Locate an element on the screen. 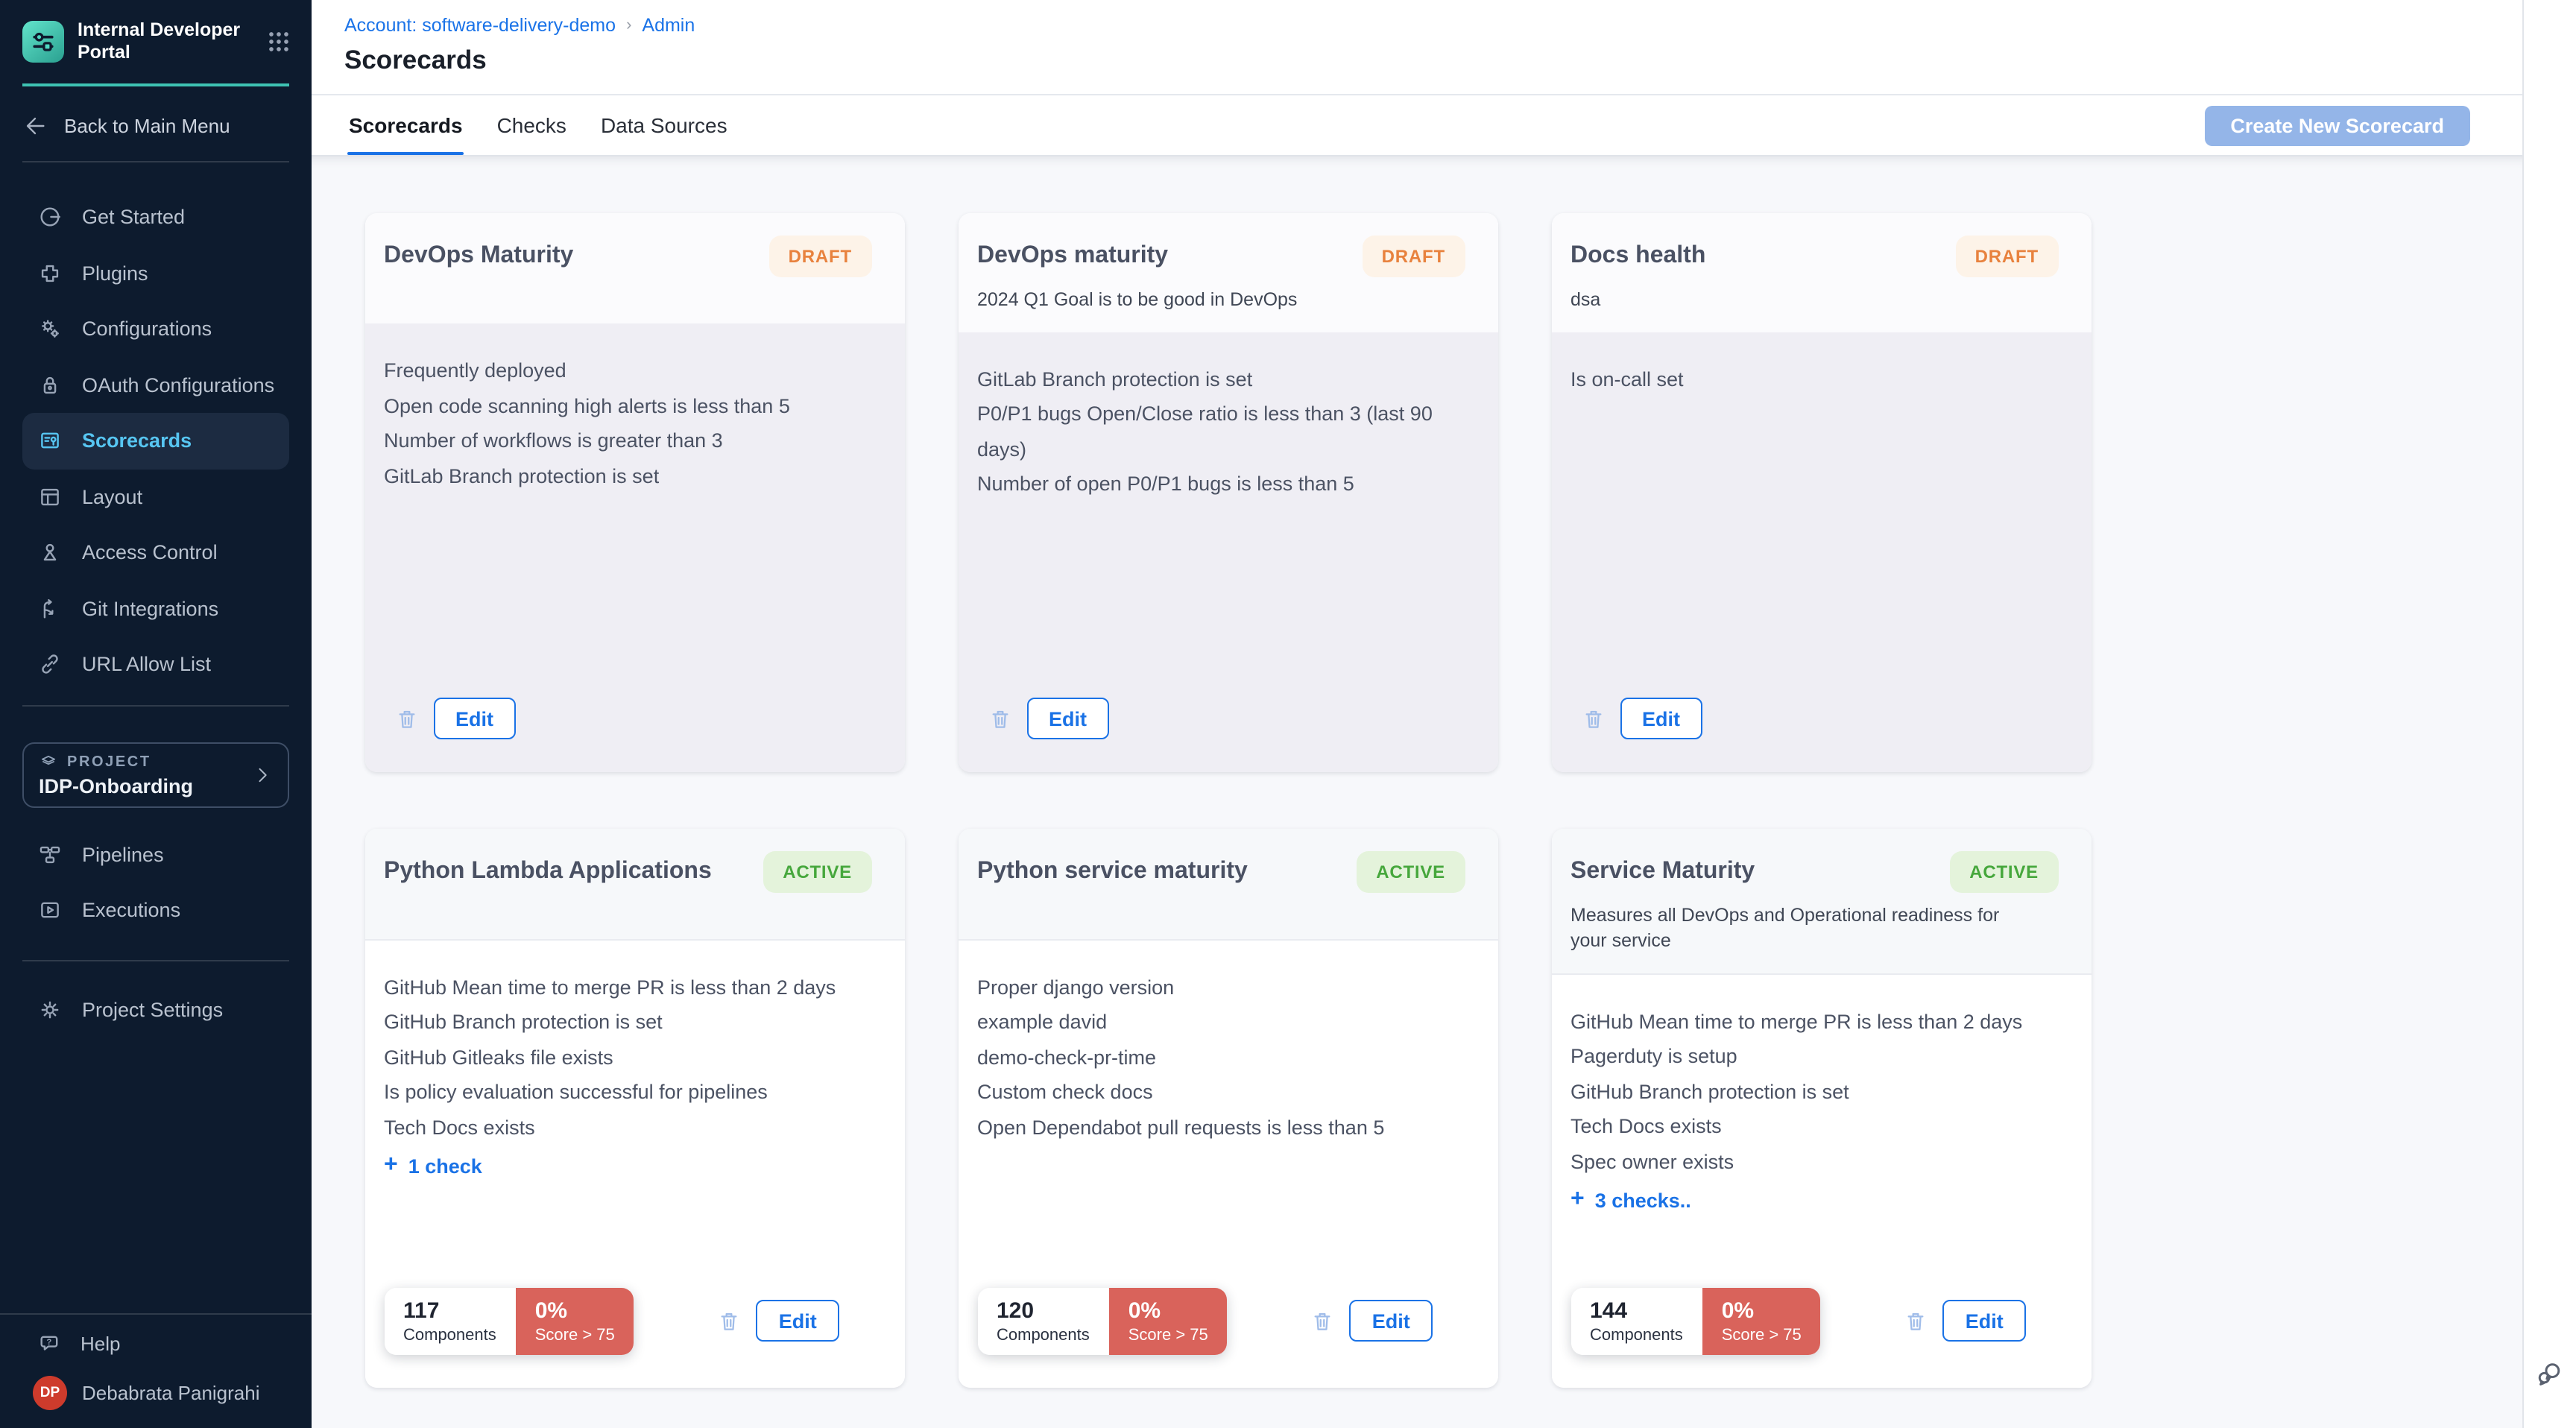 The height and width of the screenshot is (1428, 2576). plus-icon: + is located at coordinates (391, 1165).